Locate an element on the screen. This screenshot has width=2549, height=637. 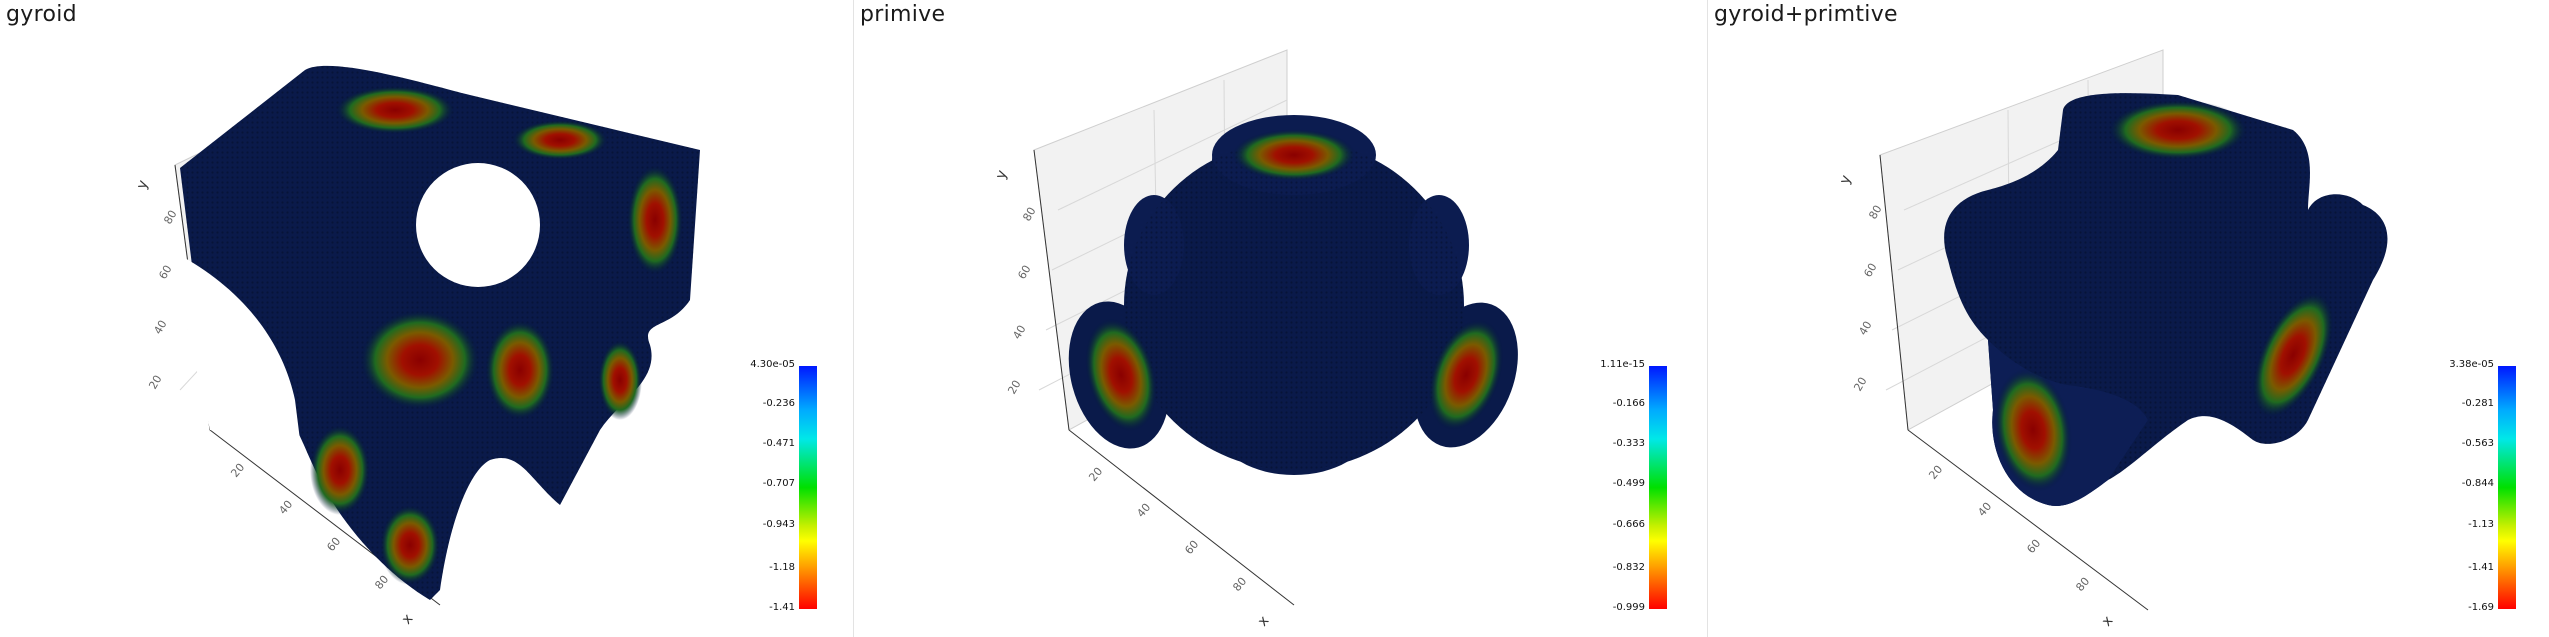
panel-title: primive is located at coordinates (903, 14).